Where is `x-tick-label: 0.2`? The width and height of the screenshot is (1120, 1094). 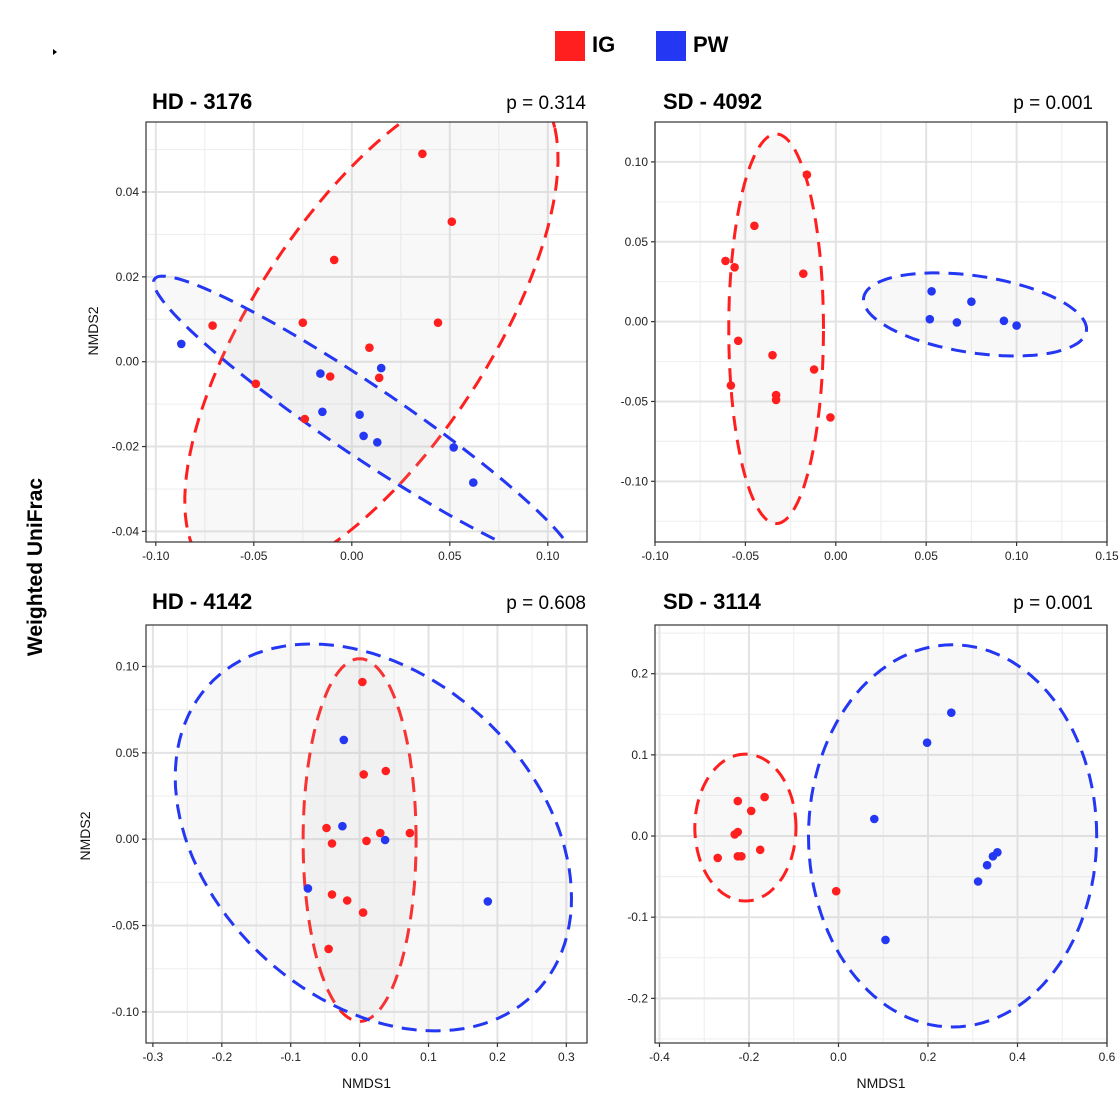 x-tick-label: 0.2 is located at coordinates (928, 1057).